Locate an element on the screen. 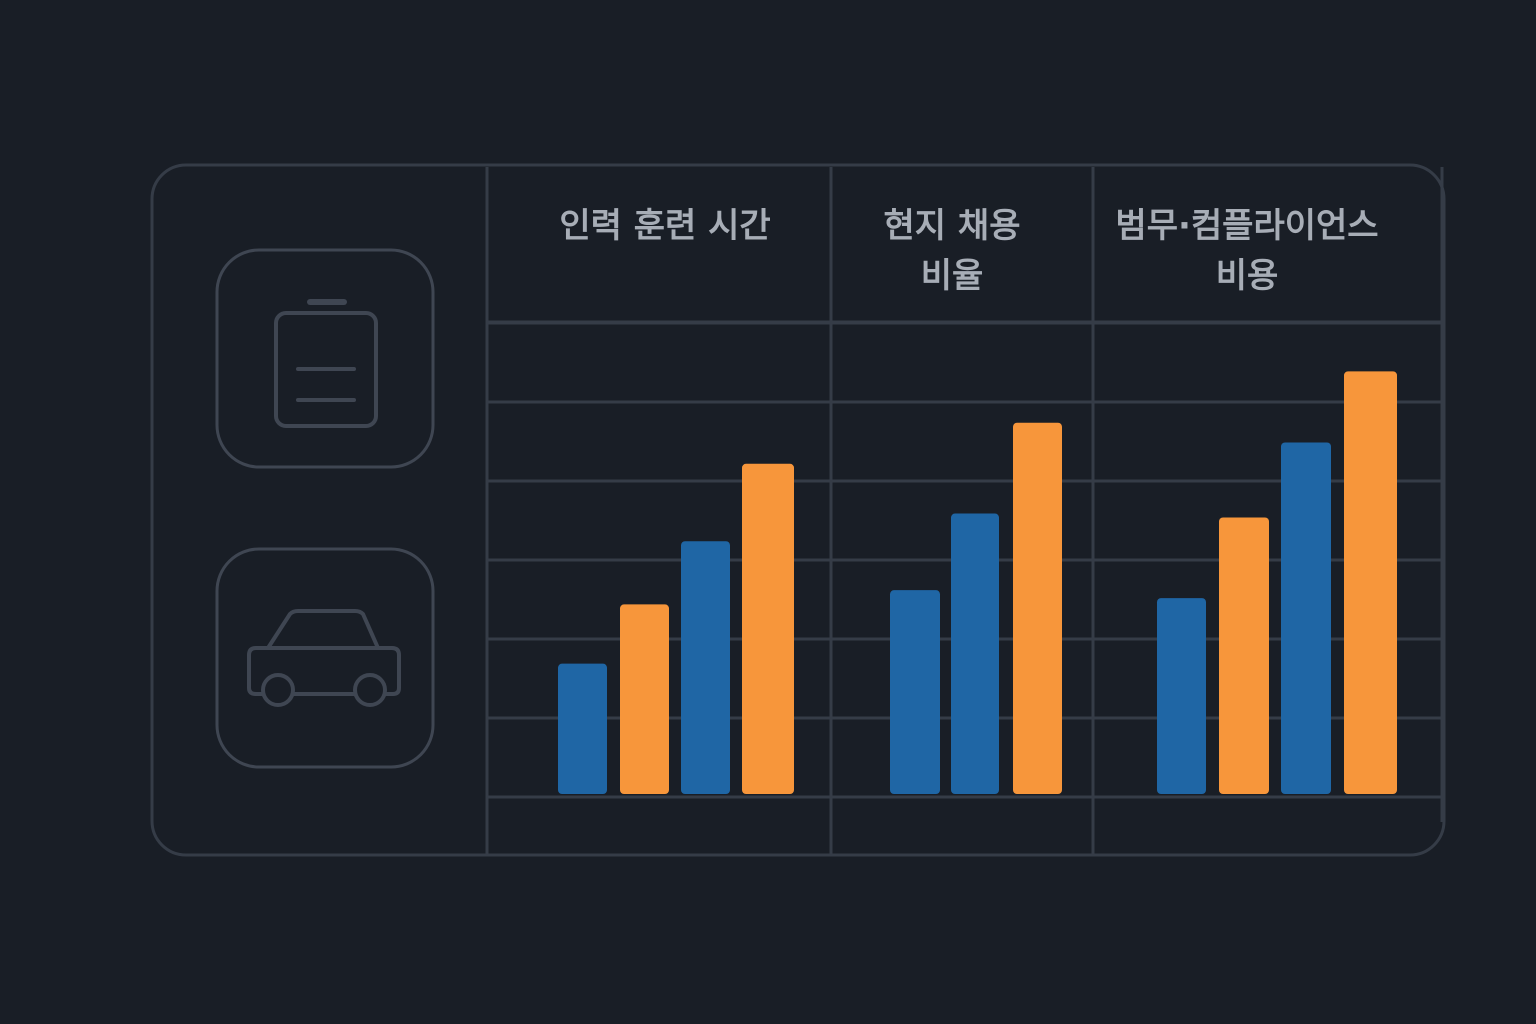 The height and width of the screenshot is (1024, 1536). car-icon-tile is located at coordinates (325, 658).